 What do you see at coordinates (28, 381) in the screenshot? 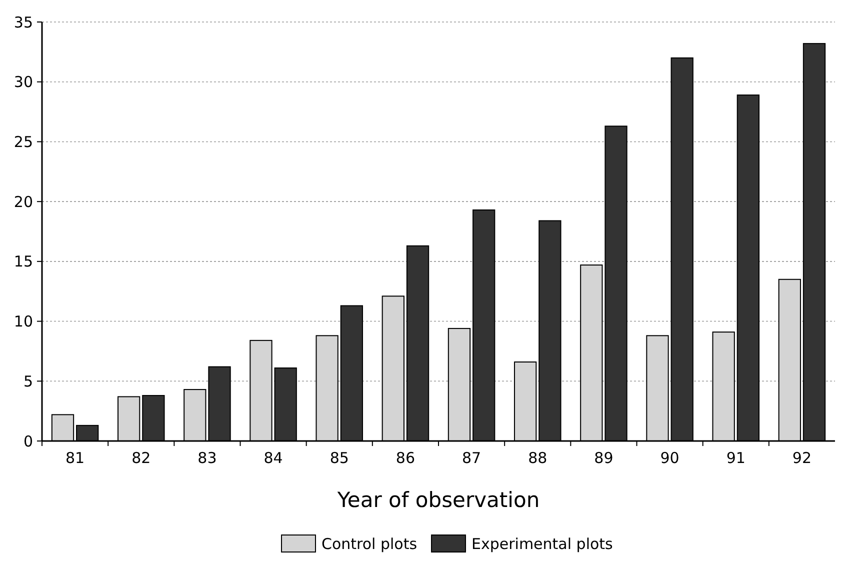
I see `y-tick-label: 5` at bounding box center [28, 381].